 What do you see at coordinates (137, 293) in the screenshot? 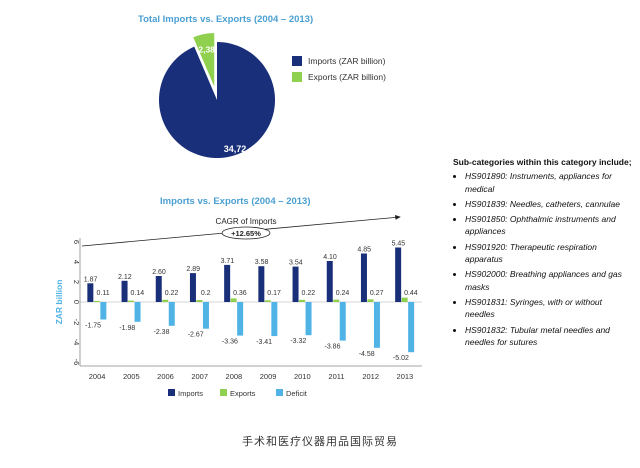
I see `bar-label-exports-2005: 0.14` at bounding box center [137, 293].